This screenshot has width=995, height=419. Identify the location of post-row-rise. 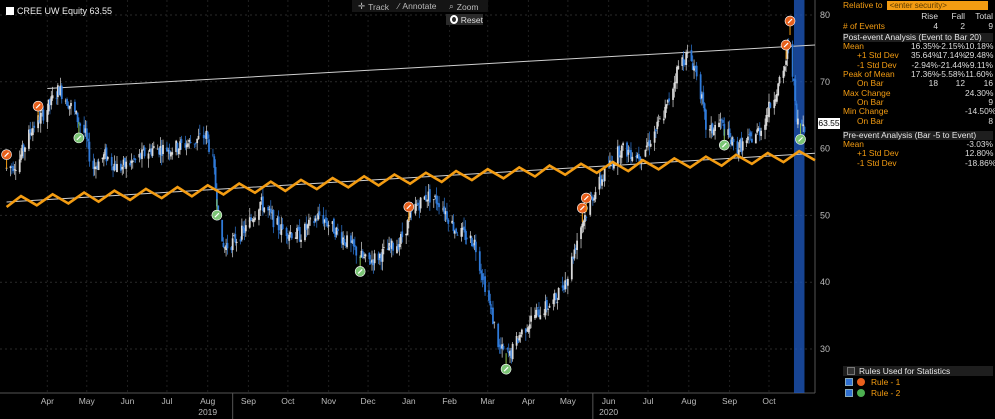
(924, 93).